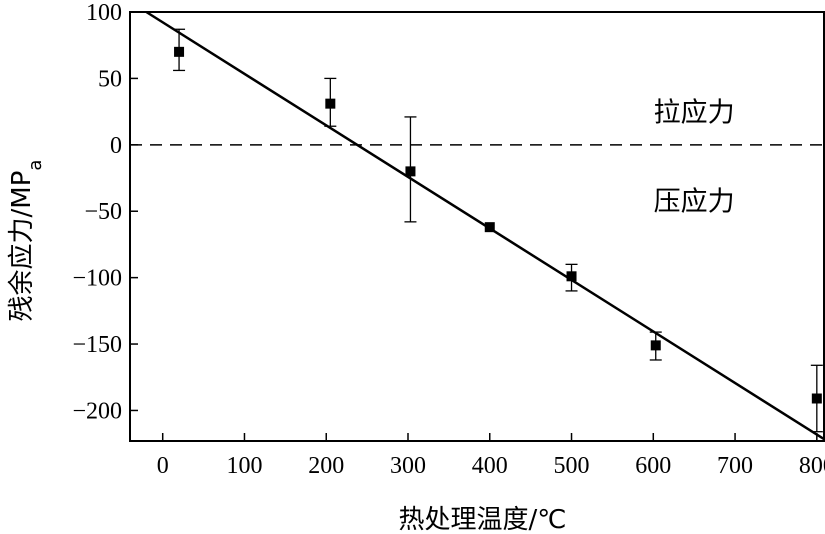 The image size is (825, 534). Describe the element at coordinates (572, 466) in the screenshot. I see `x-tick-label: 500` at that location.